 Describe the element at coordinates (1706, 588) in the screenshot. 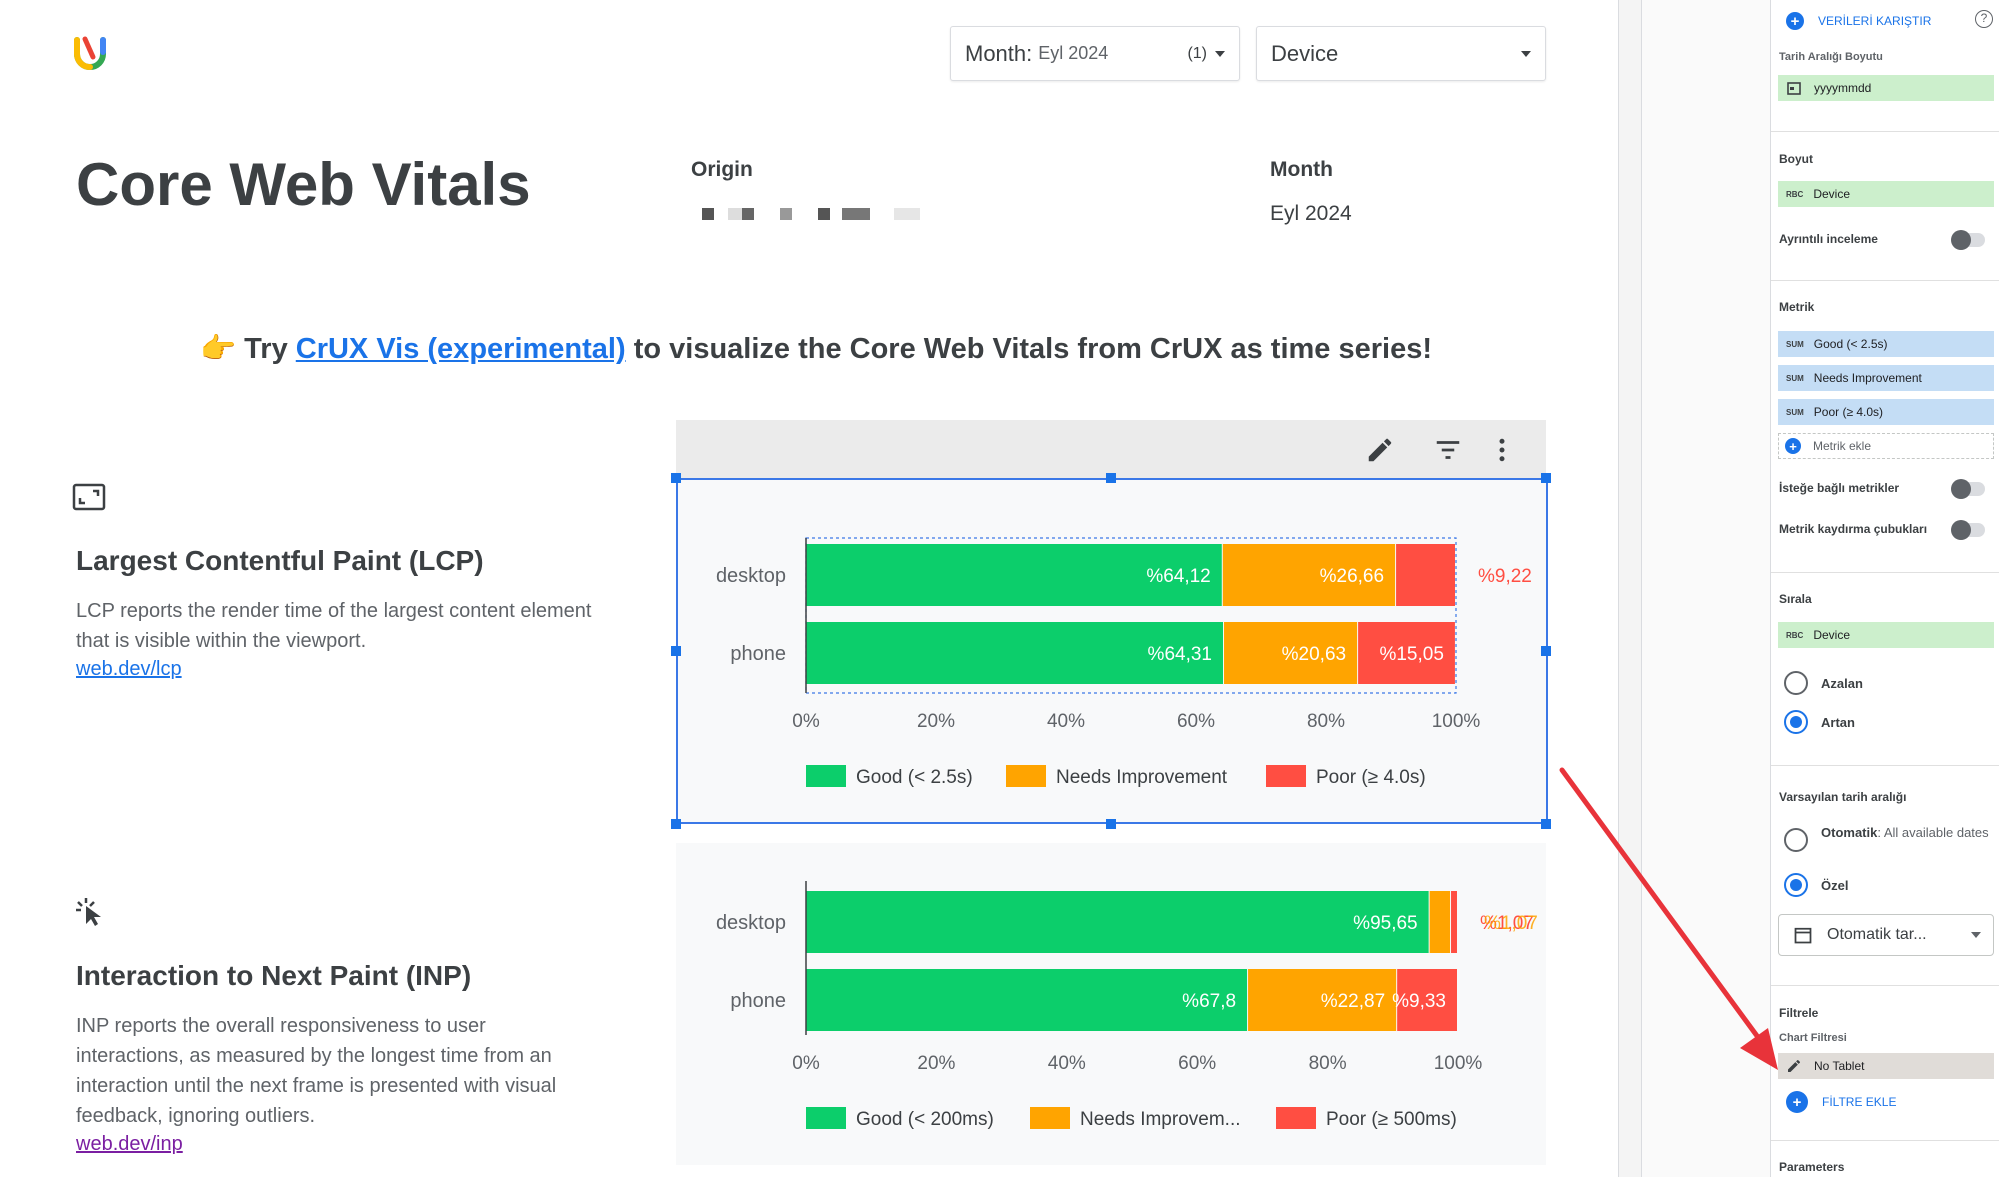

I see `canvas-gutter` at that location.